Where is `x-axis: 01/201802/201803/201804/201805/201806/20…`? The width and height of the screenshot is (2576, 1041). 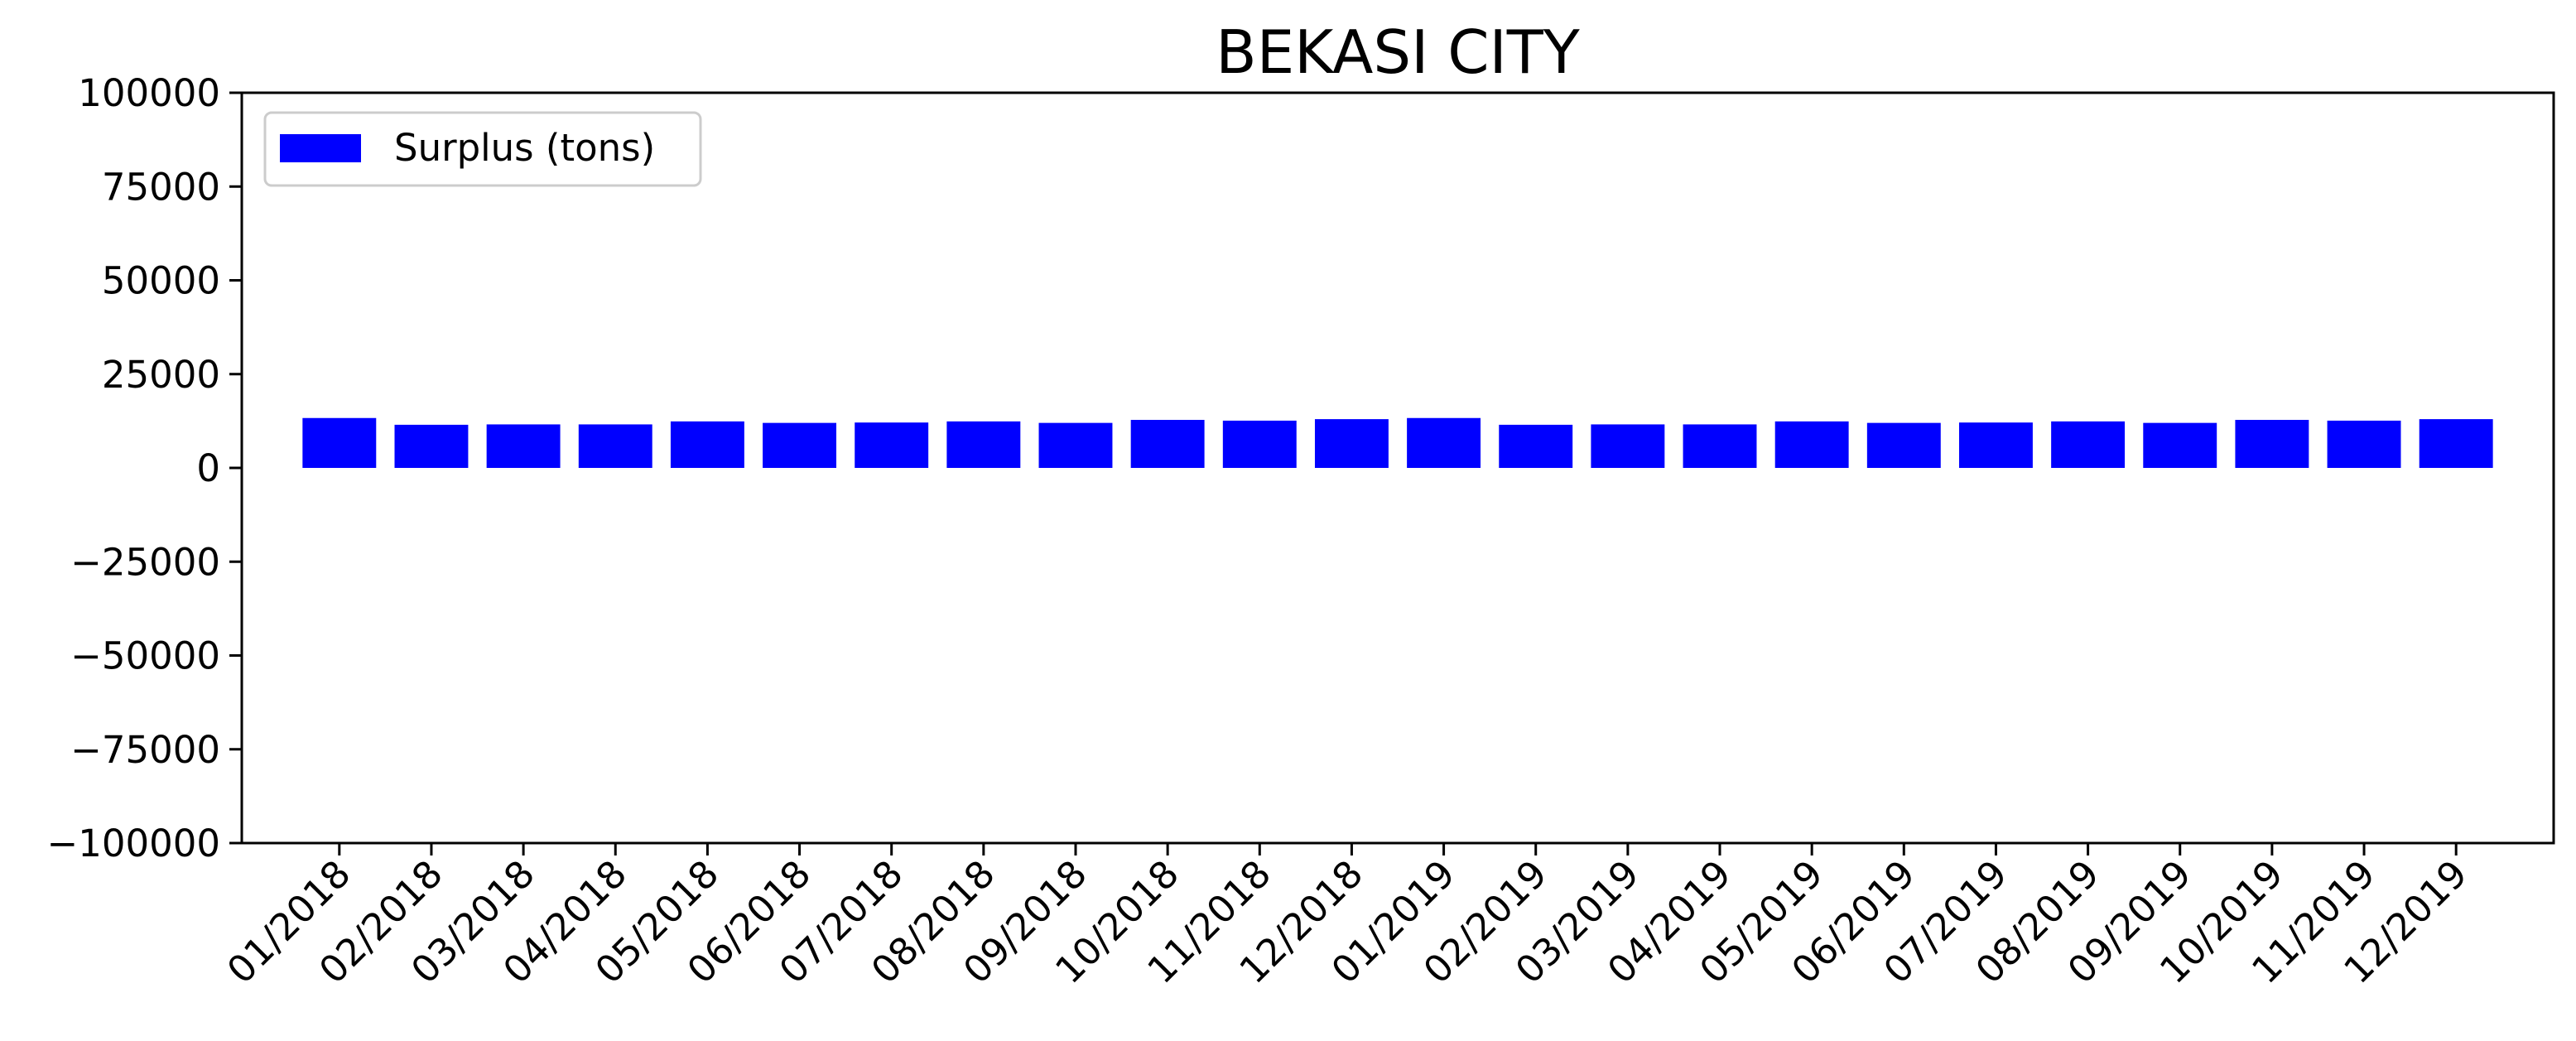 x-axis: 01/201802/201803/201804/201805/201806/20… is located at coordinates (1347, 918).